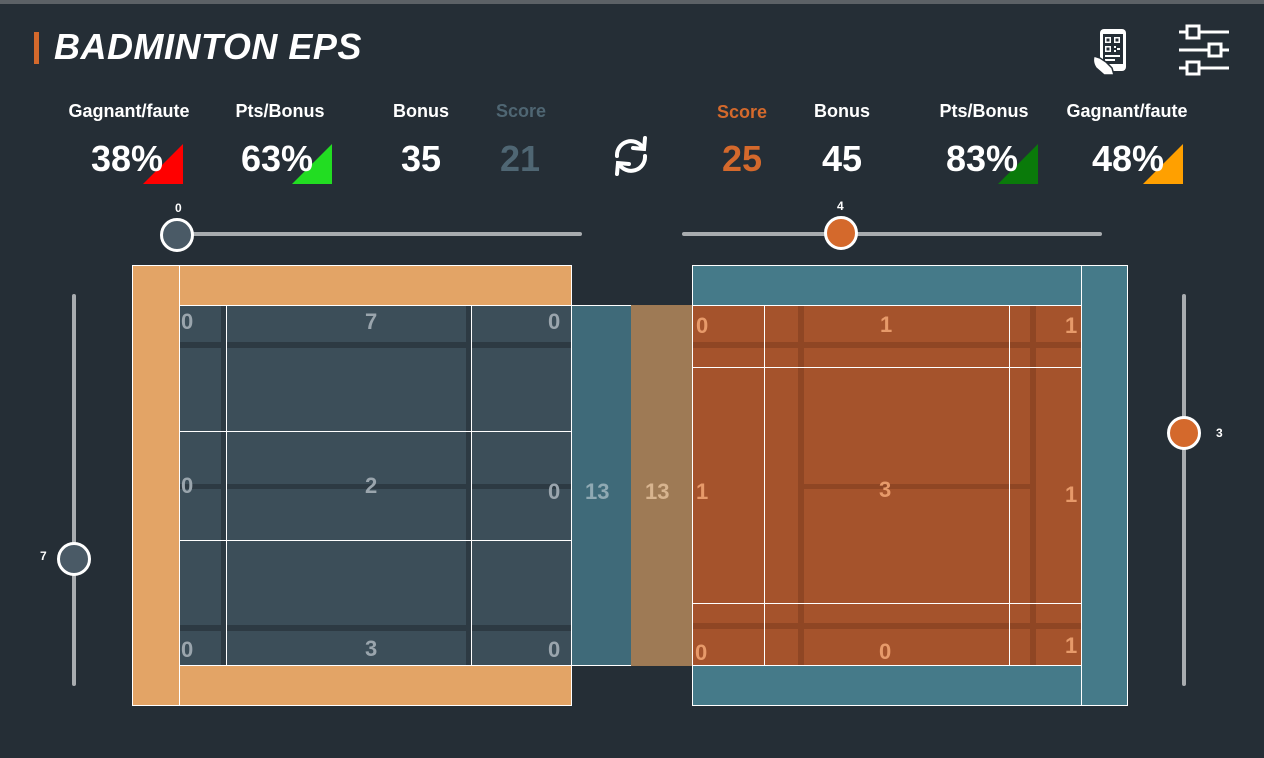 The height and width of the screenshot is (758, 1264). I want to click on left-court-back-strip, so click(156, 485).